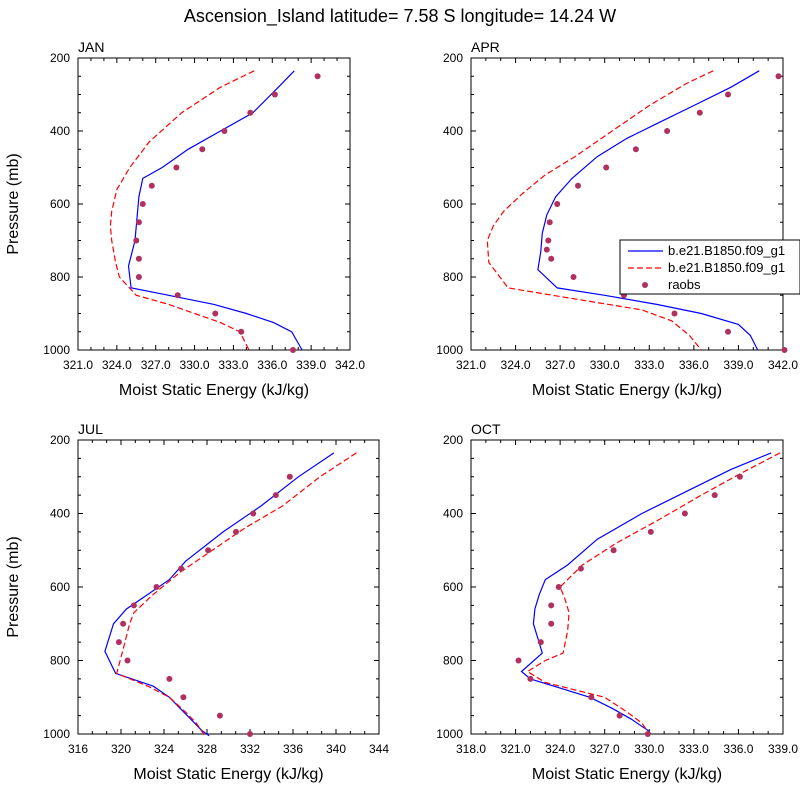 The height and width of the screenshot is (800, 800). Describe the element at coordinates (649, 365) in the screenshot. I see `x-tick-label: 333.0` at that location.